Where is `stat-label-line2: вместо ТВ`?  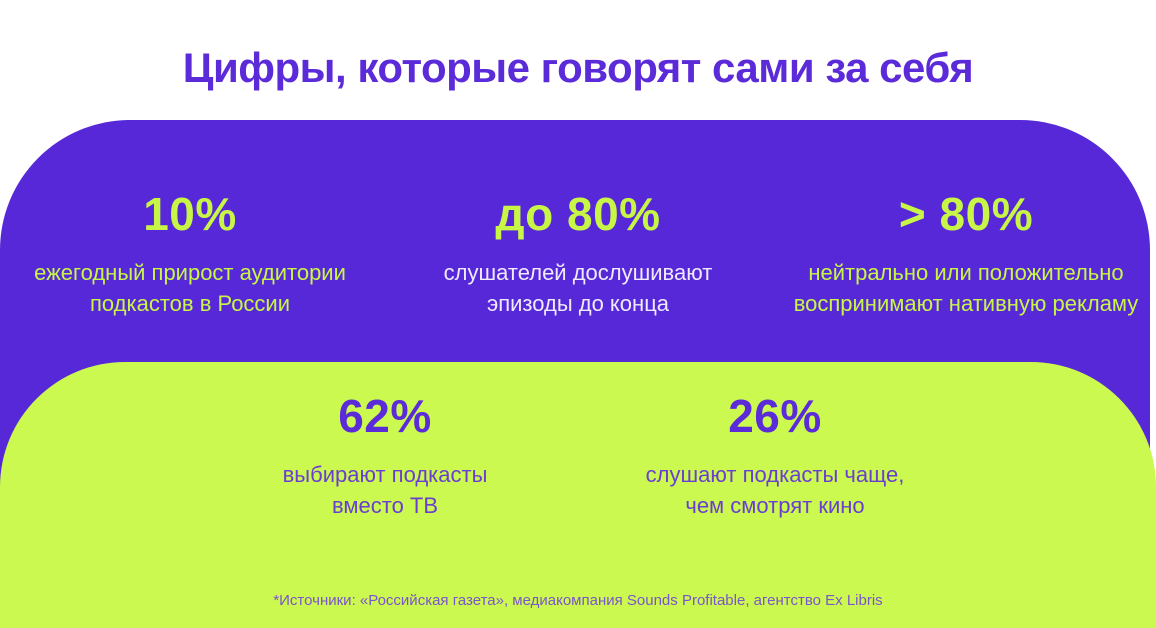 stat-label-line2: вместо ТВ is located at coordinates (385, 505).